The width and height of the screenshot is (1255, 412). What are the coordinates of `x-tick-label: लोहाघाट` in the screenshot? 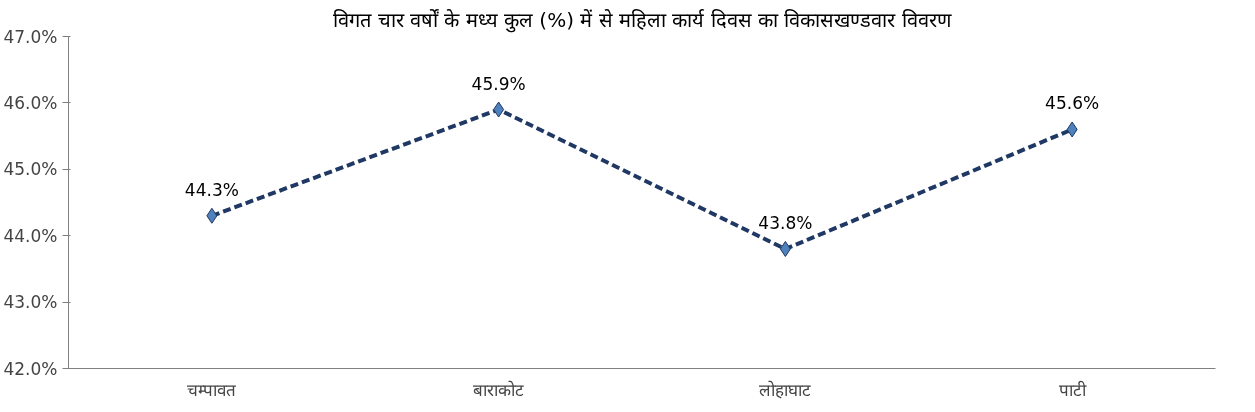 It's located at (785, 389).